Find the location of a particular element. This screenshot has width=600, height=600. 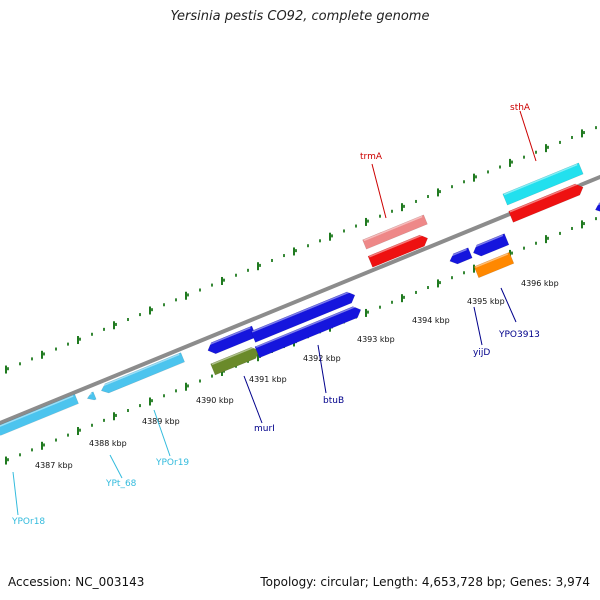

gene-label-YPt_68: YPt_68 is located at coordinates (121, 484).